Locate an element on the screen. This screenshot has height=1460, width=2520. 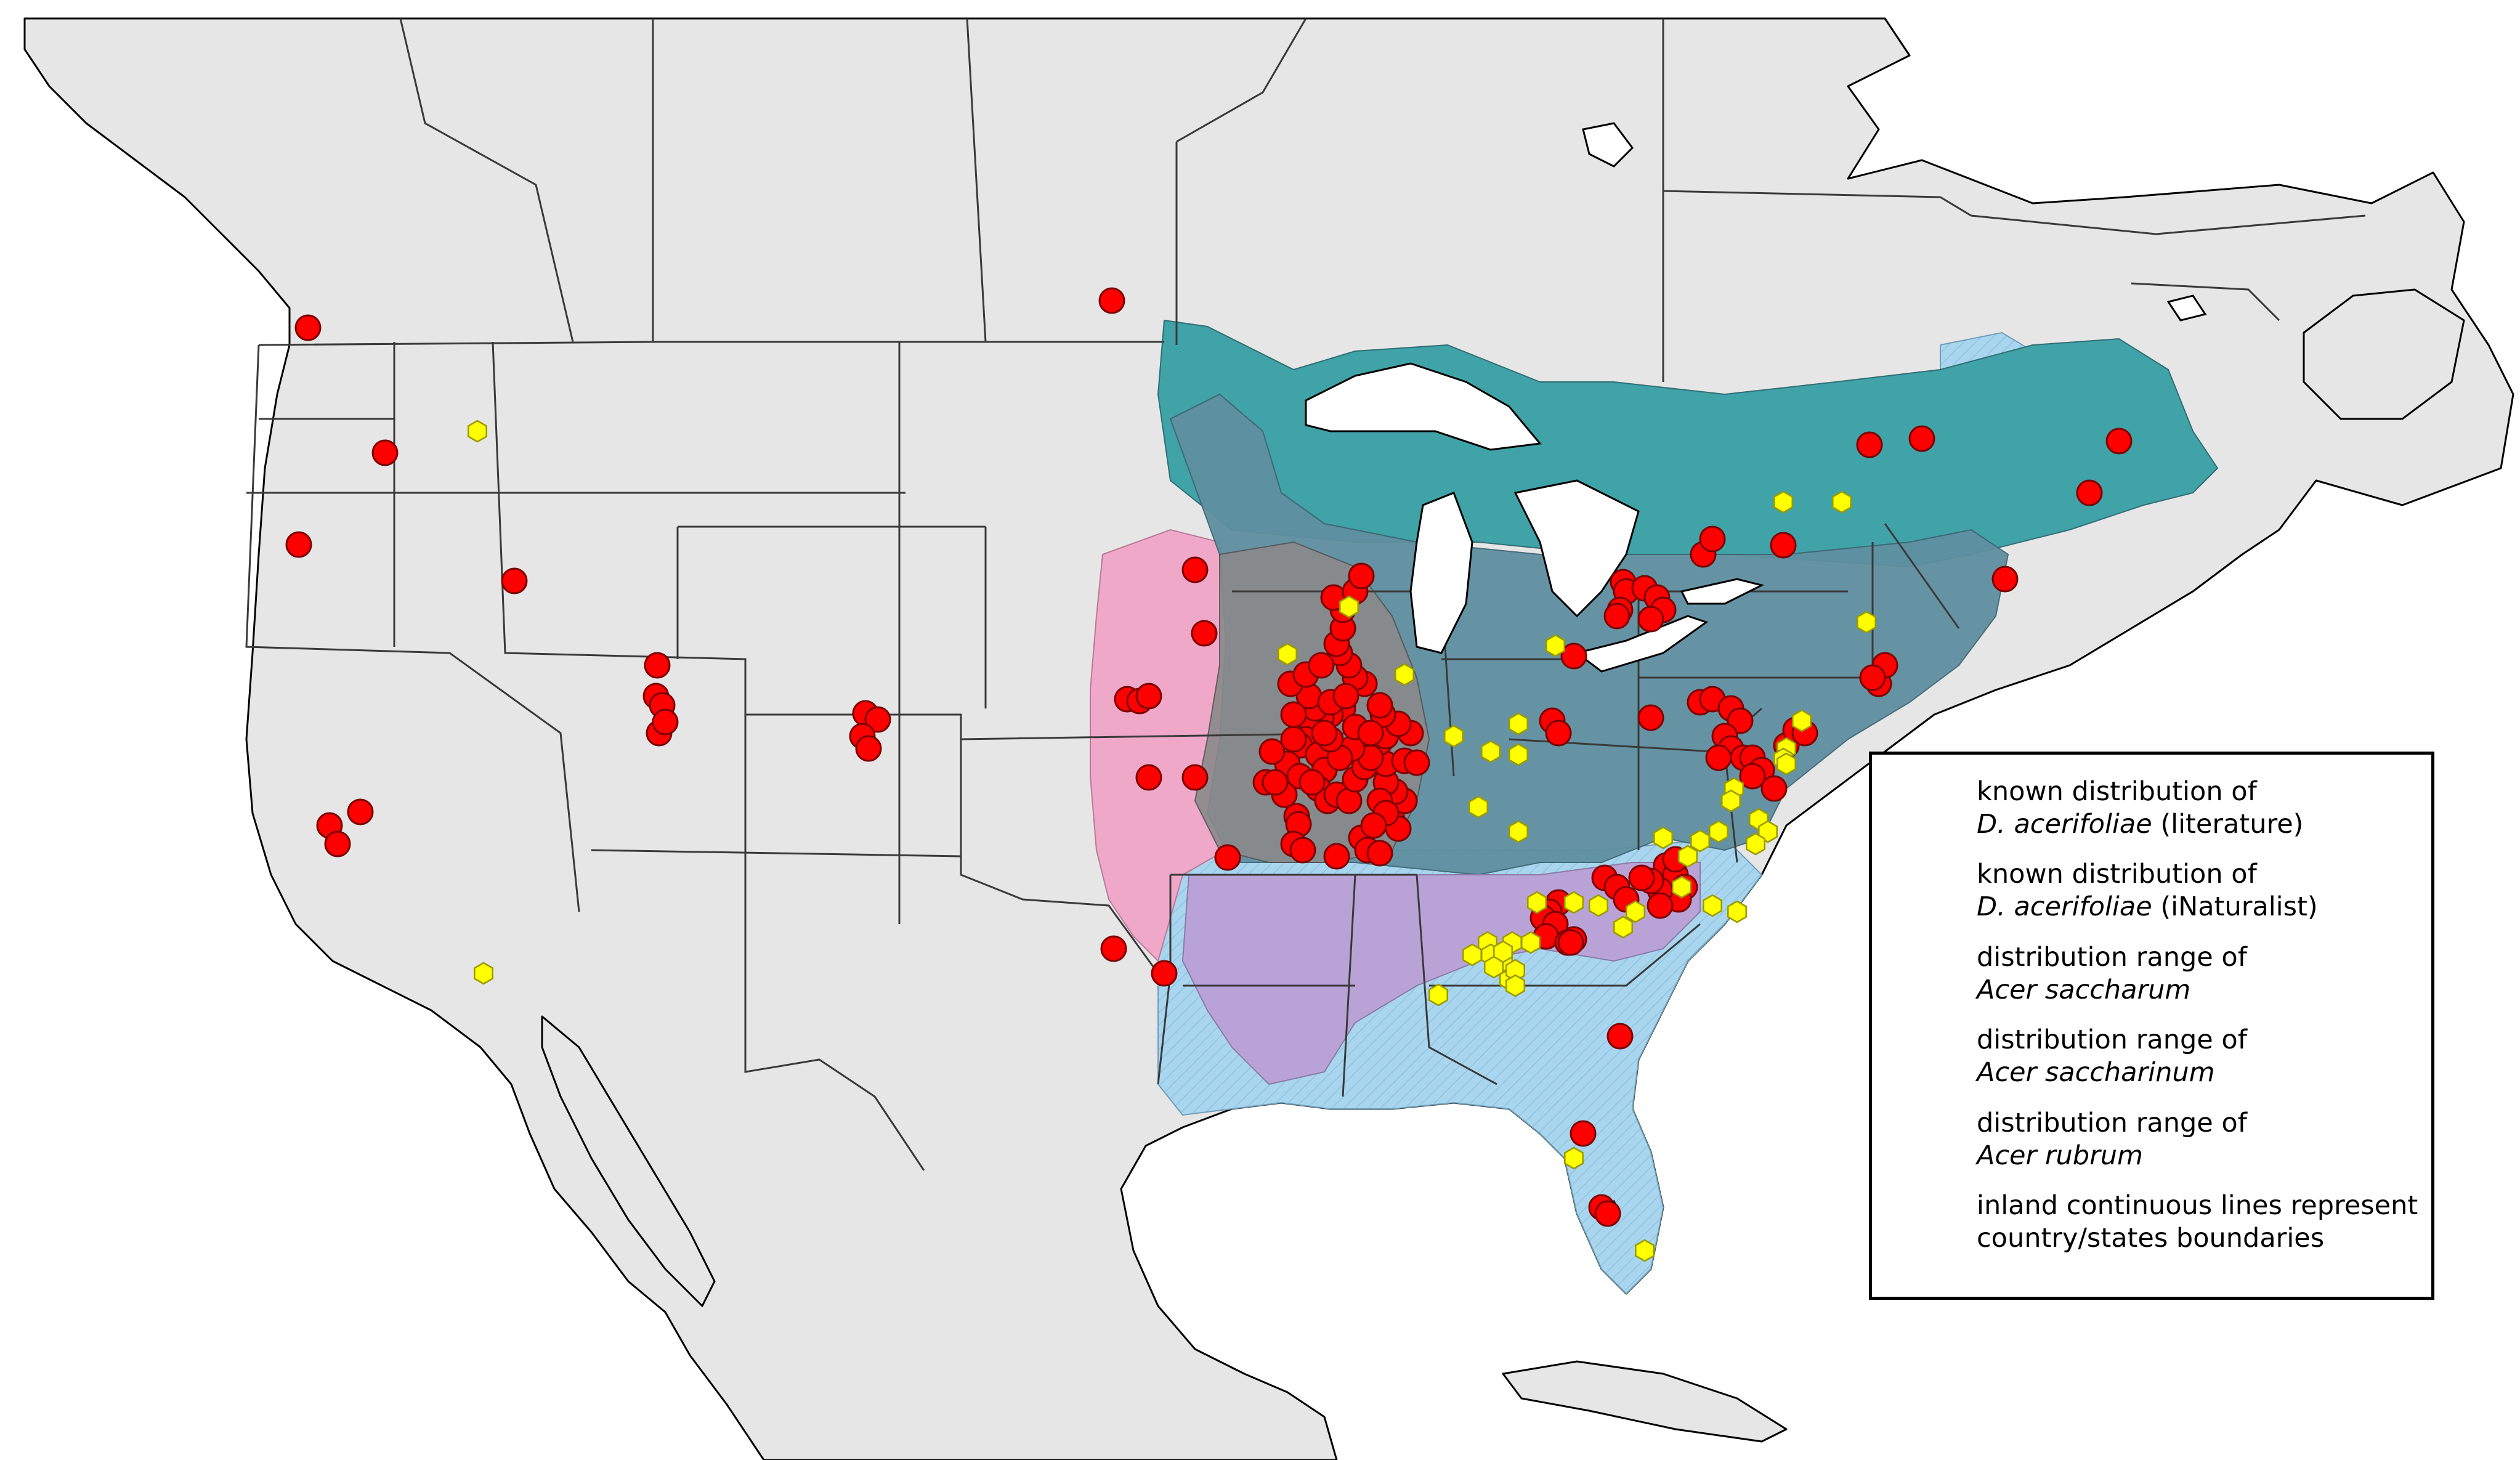
baja-california is located at coordinates (628, 1161).